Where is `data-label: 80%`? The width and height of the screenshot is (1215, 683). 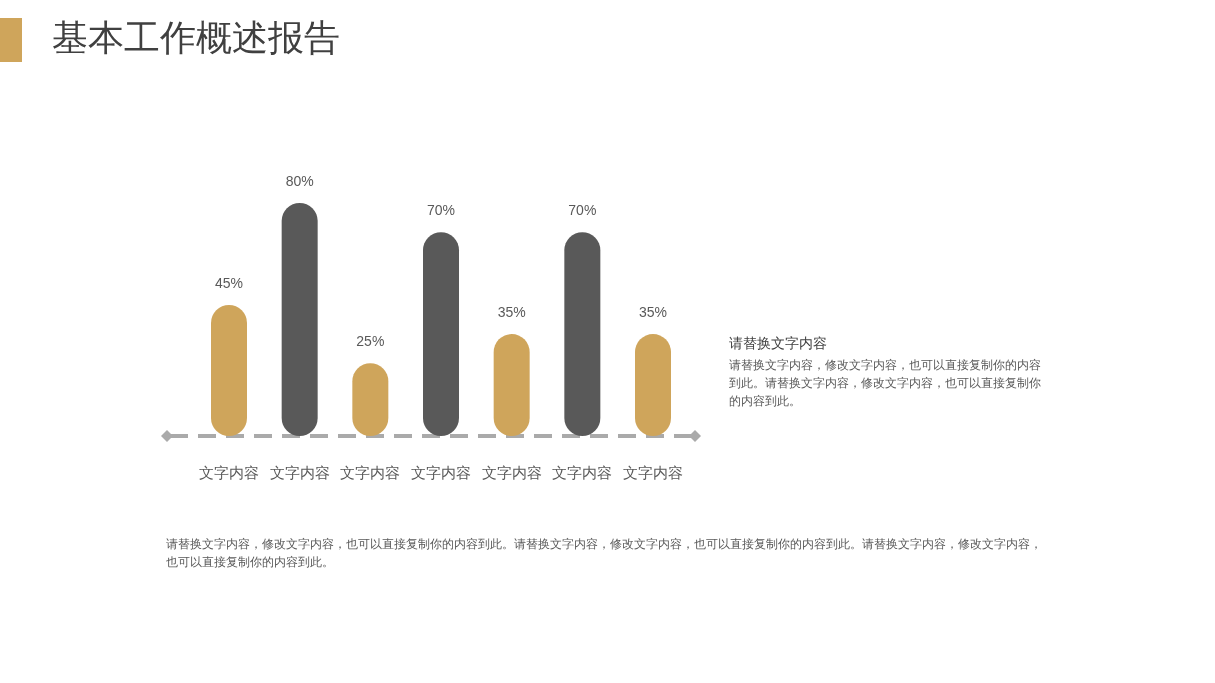 data-label: 80% is located at coordinates (299, 181).